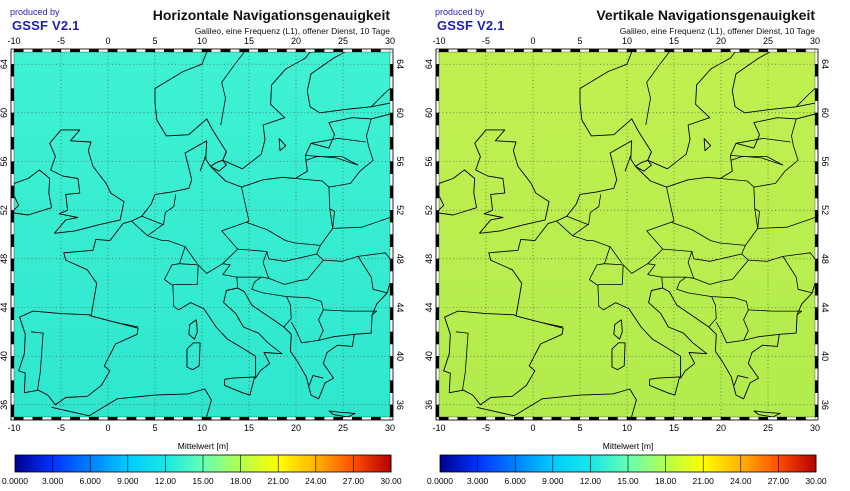 This screenshot has width=850, height=491. I want to click on lon-tick-label: 15, so click(674, 41).